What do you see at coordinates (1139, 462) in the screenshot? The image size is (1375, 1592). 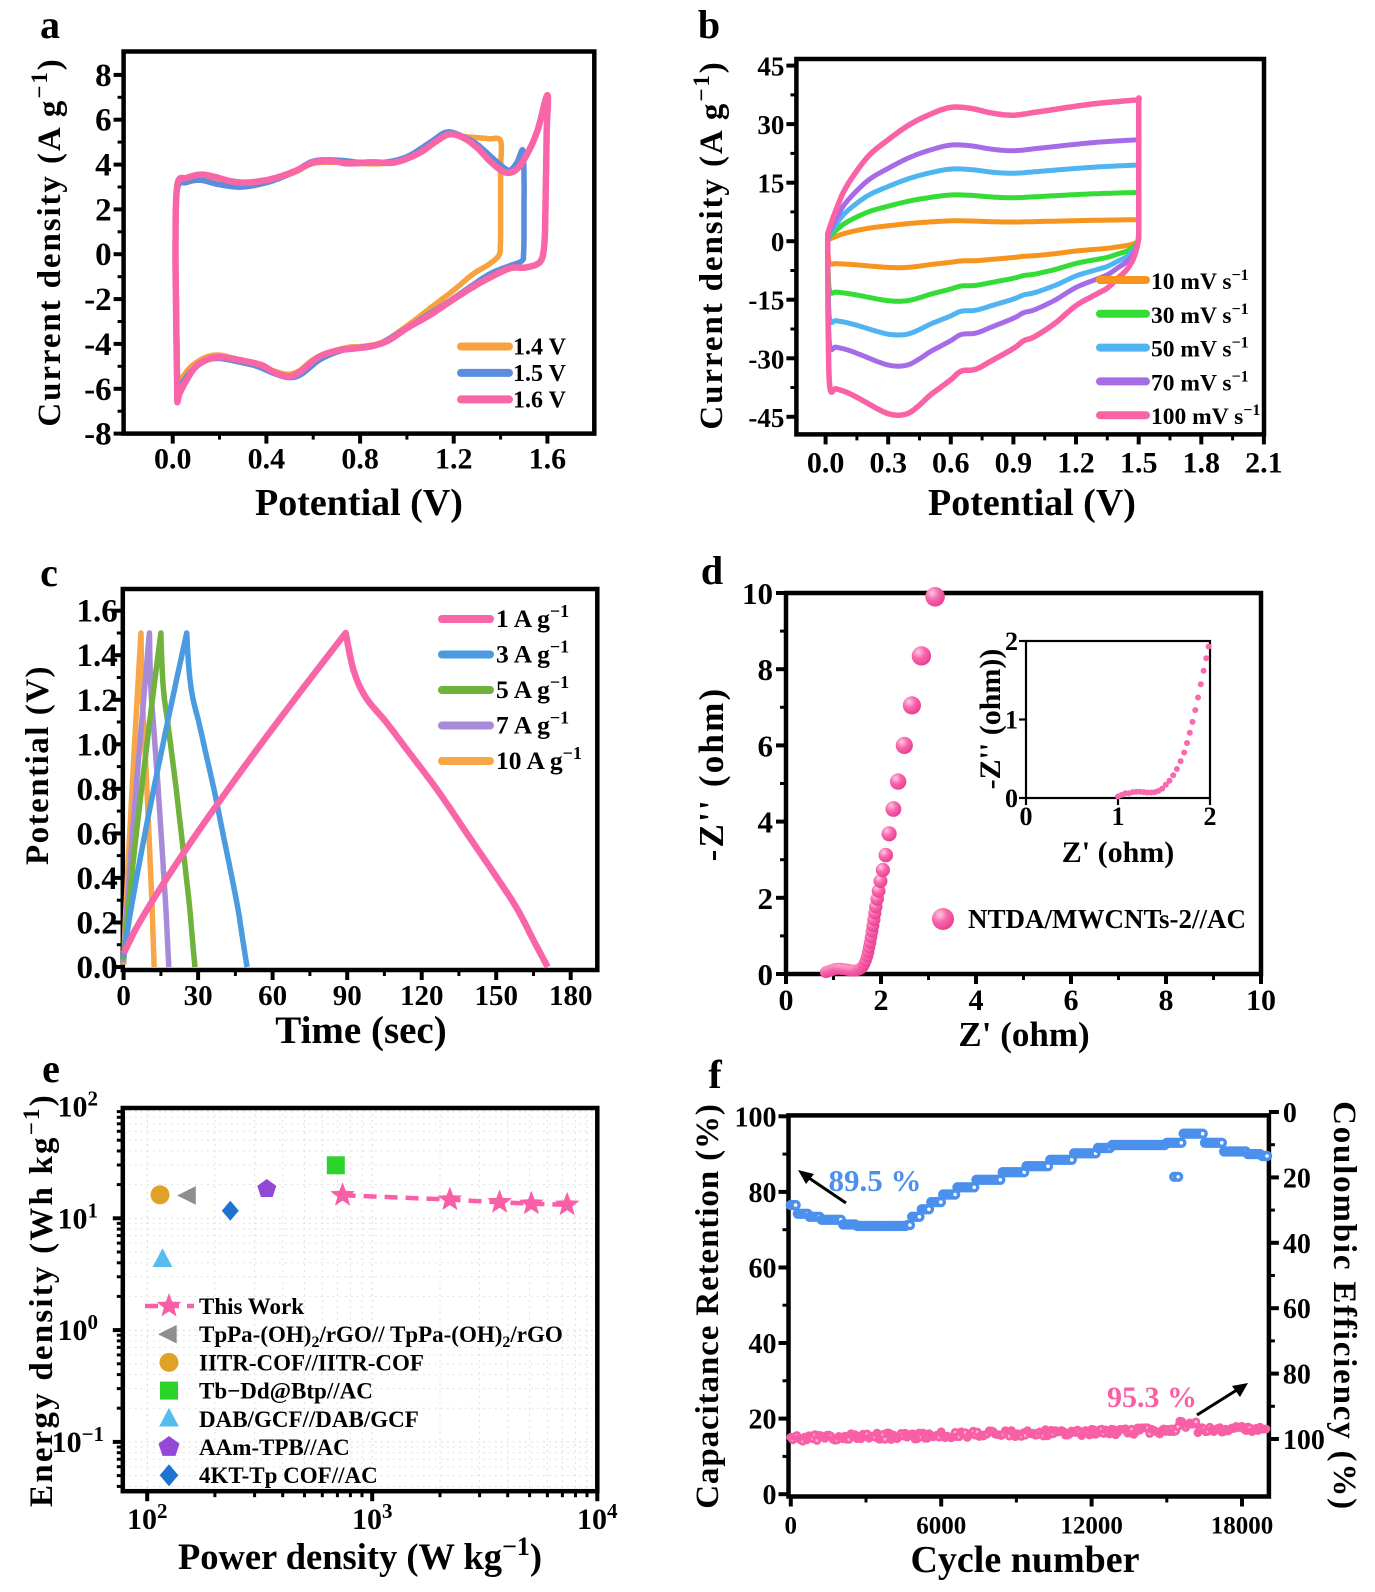 I see `svg-text: 1.5` at bounding box center [1139, 462].